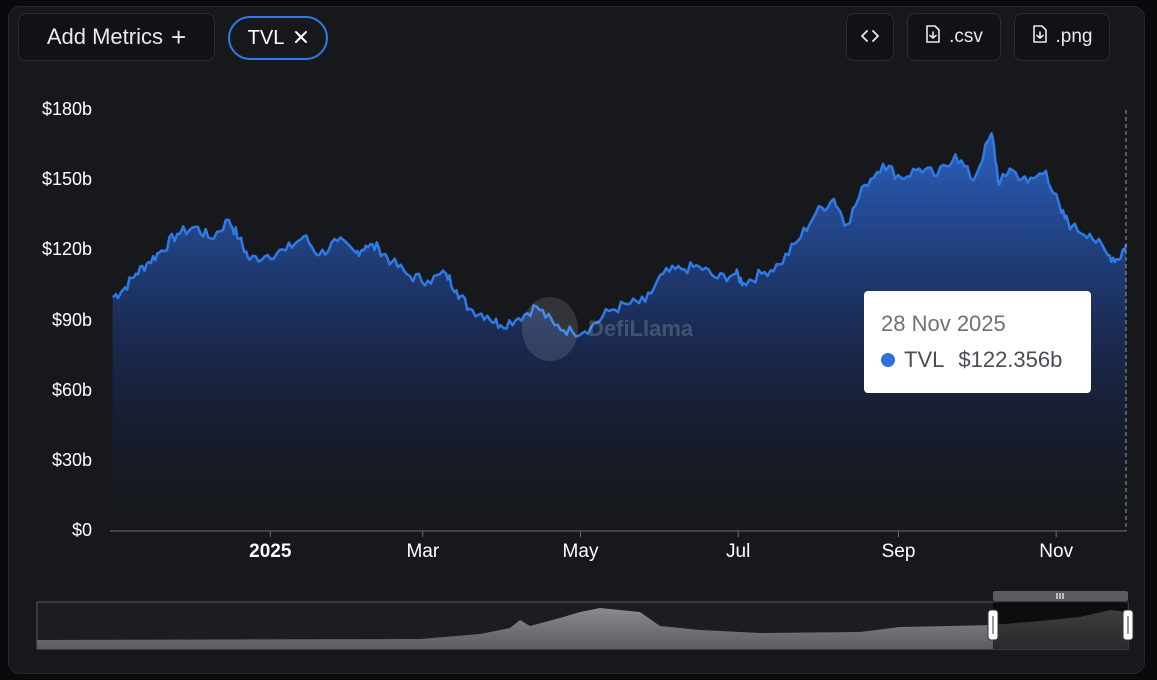 This screenshot has height=680, width=1157. What do you see at coordinates (550, 329) in the screenshot?
I see `defillama-logo` at bounding box center [550, 329].